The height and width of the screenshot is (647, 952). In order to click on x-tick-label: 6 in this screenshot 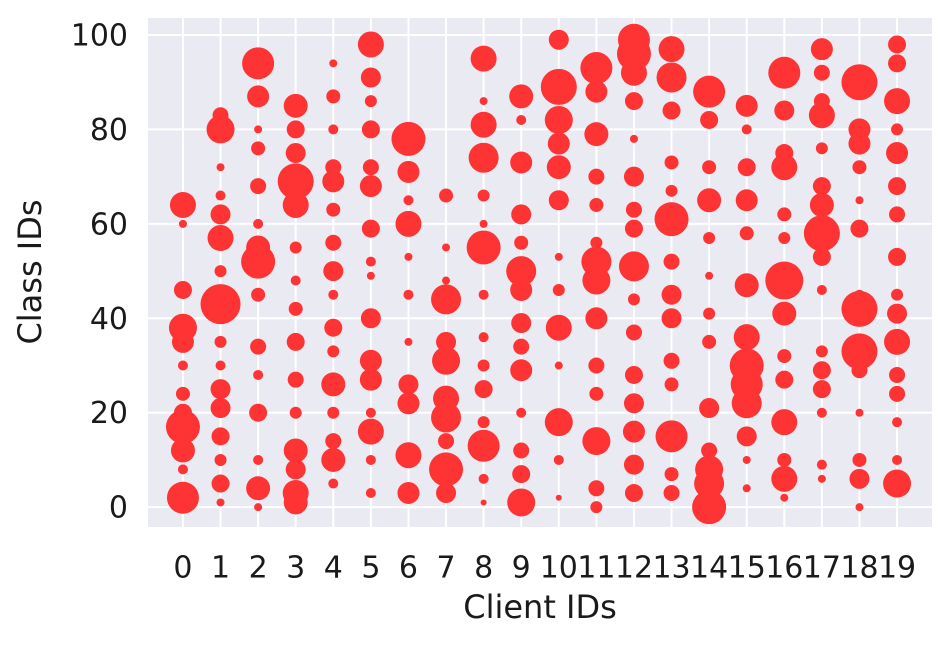, I will do `click(408, 568)`.